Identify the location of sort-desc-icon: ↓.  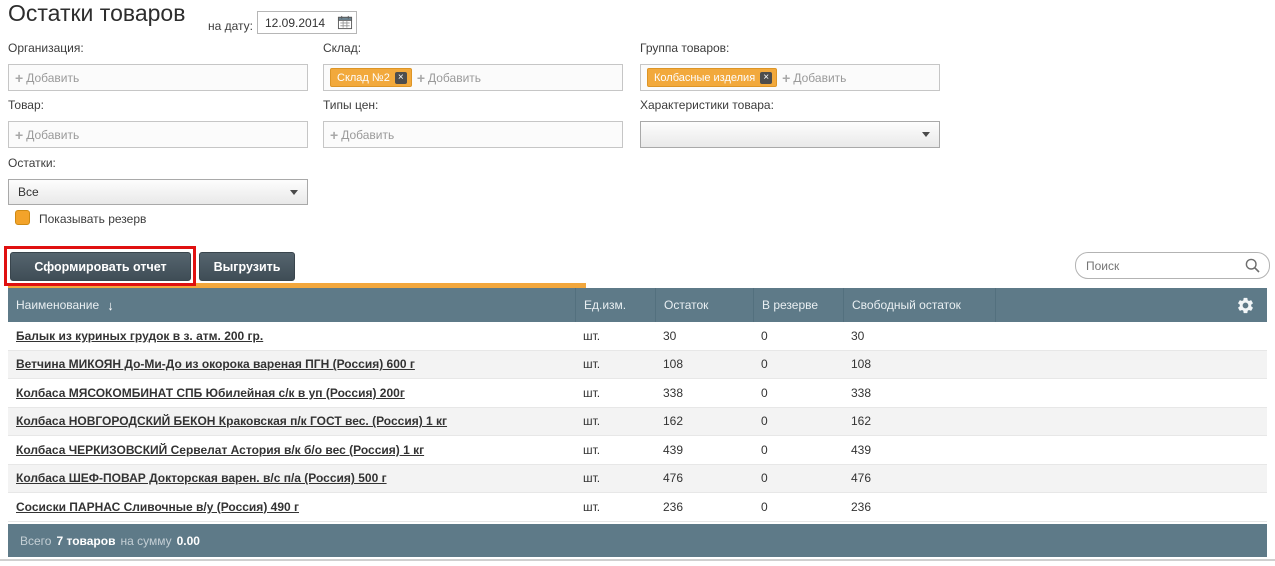
(110, 305).